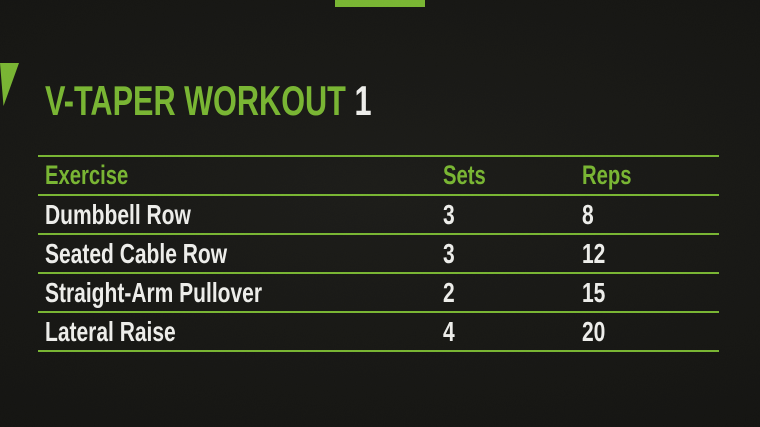  I want to click on page-title-text: V-TAPER WORKOUT, so click(195, 100).